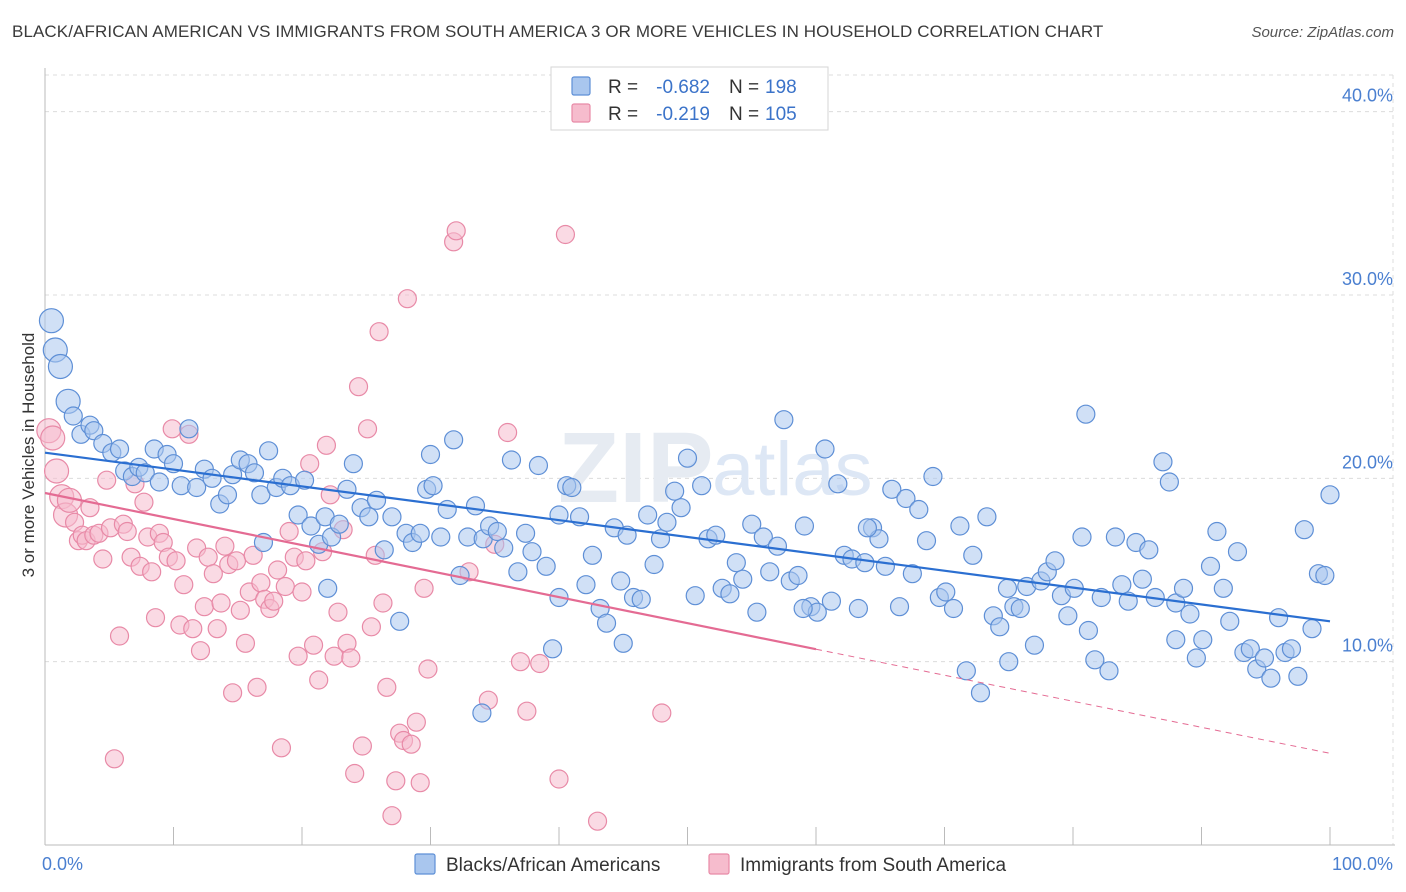  I want to click on legend: R = -0.682 N = 198 R = -0.219 N = 105, so click(689, 98).